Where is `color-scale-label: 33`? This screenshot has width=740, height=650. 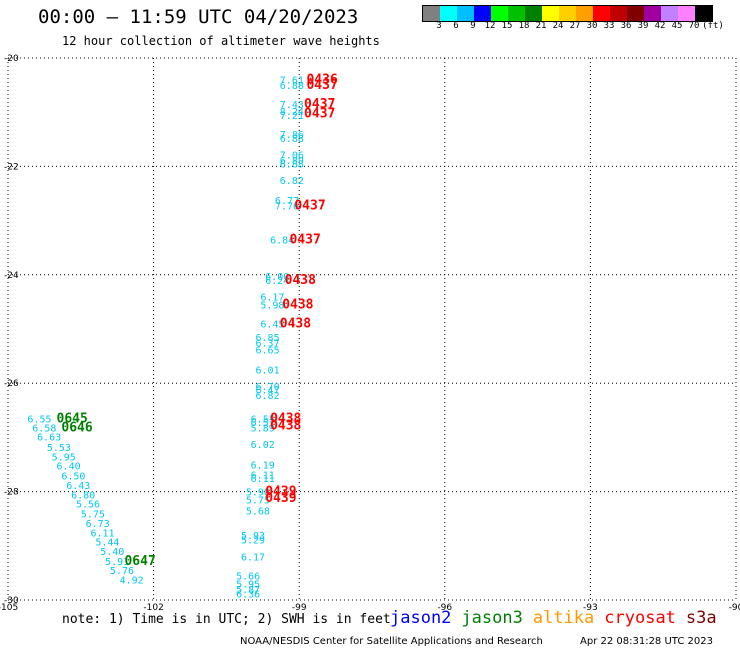
color-scale-label: 33 is located at coordinates (609, 26).